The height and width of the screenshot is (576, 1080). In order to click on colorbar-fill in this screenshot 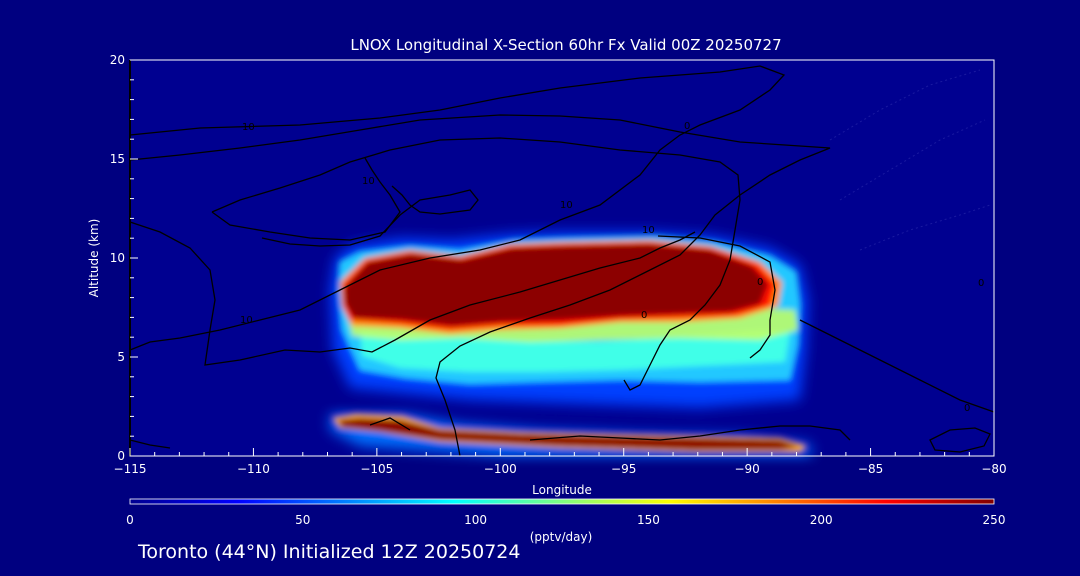, I will do `click(562, 501)`.